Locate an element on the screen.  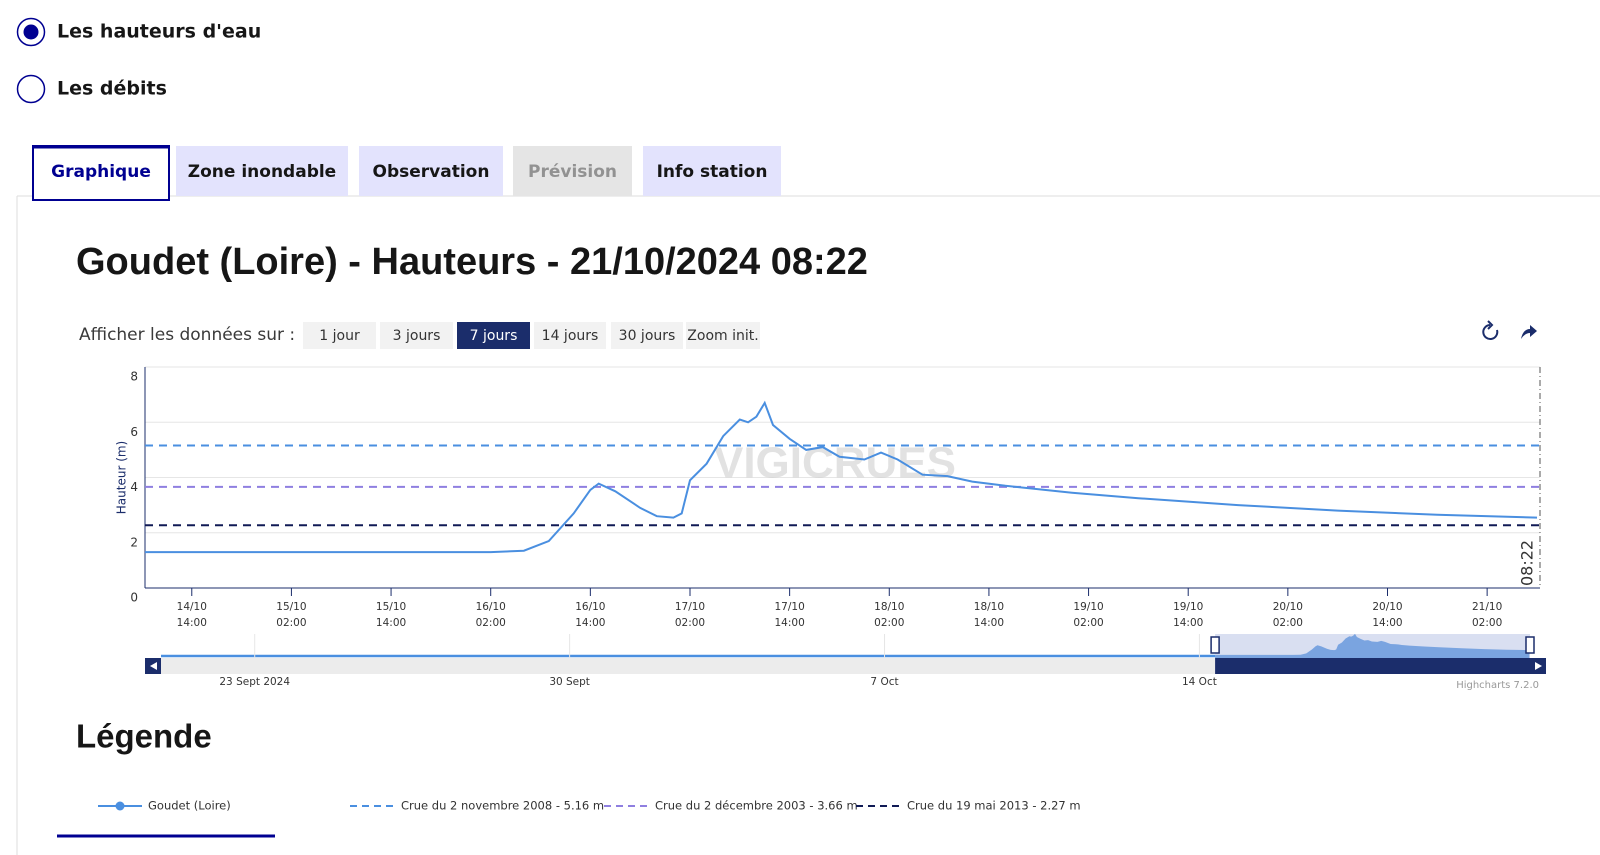
range-button-label: 1 jour is located at coordinates (339, 336).